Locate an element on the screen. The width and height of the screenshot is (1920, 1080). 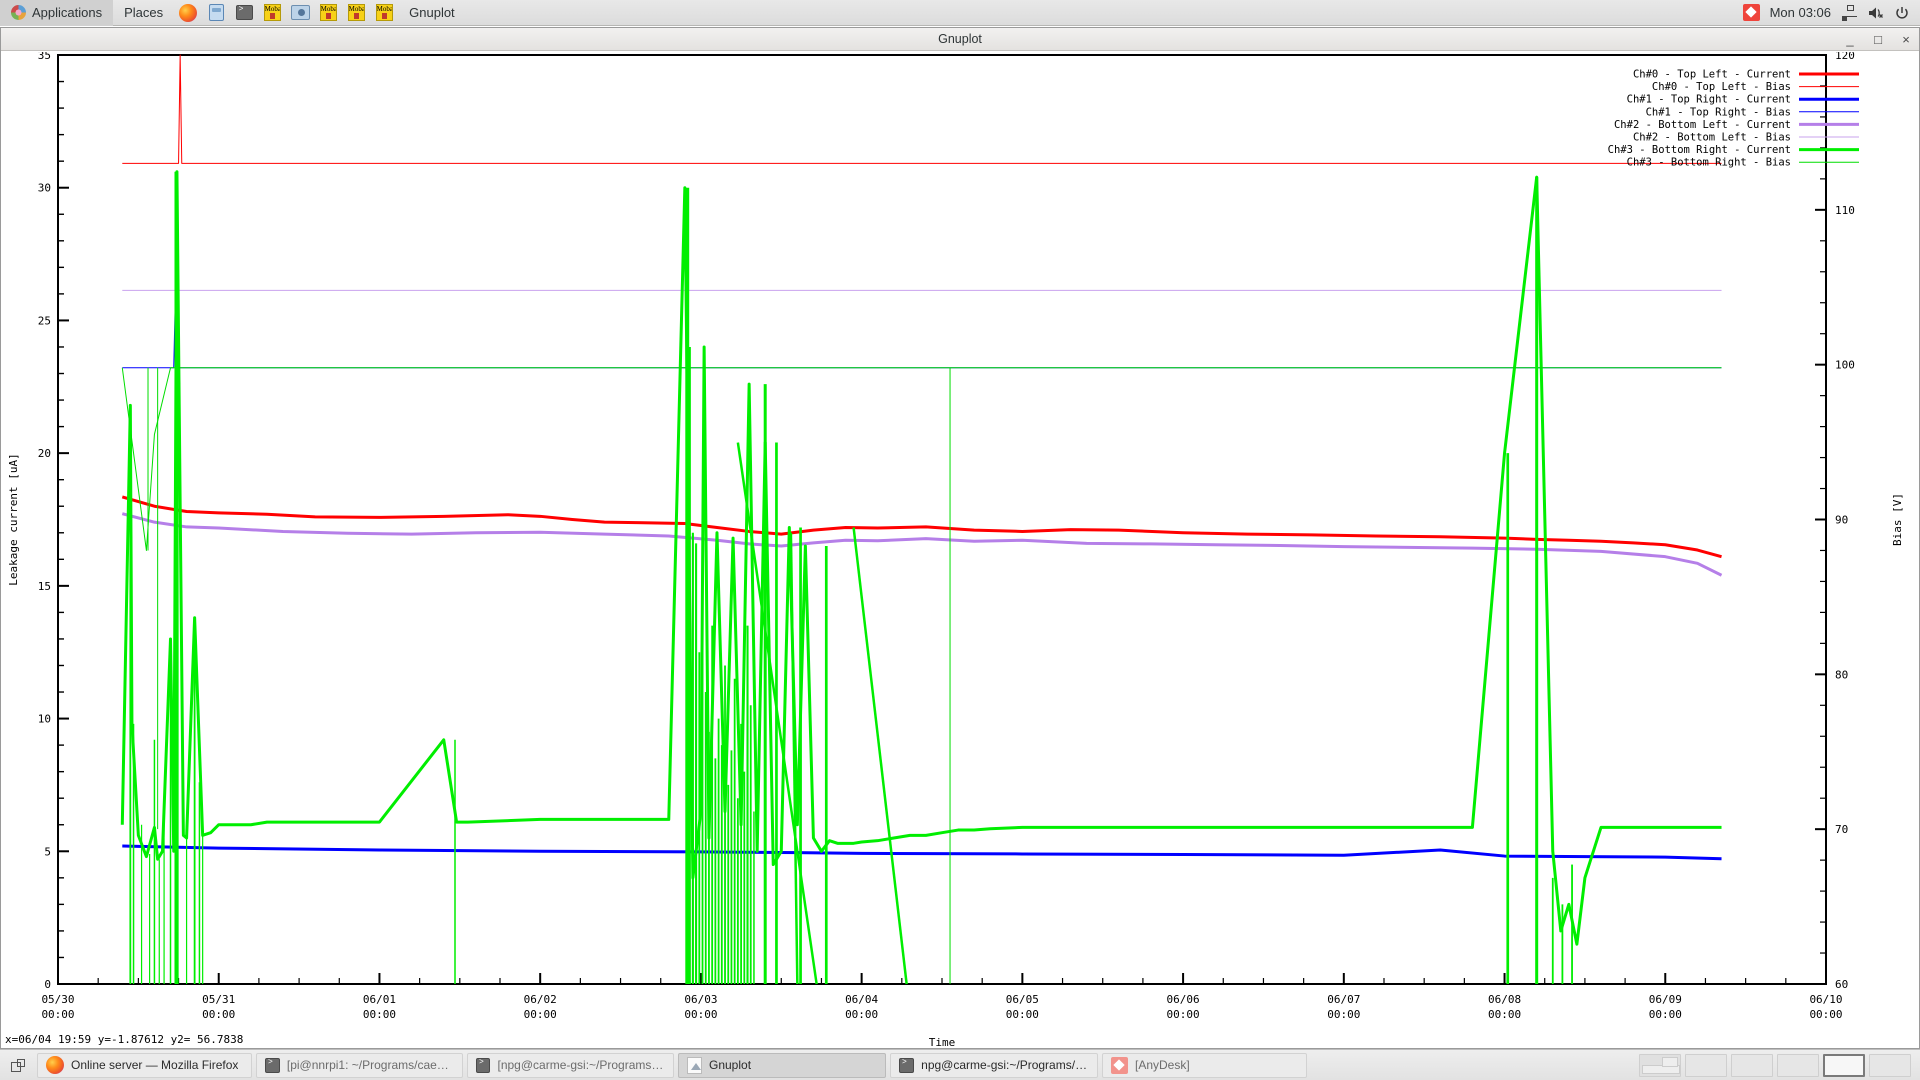
active-window-label: Gnuplot is located at coordinates (432, 12).